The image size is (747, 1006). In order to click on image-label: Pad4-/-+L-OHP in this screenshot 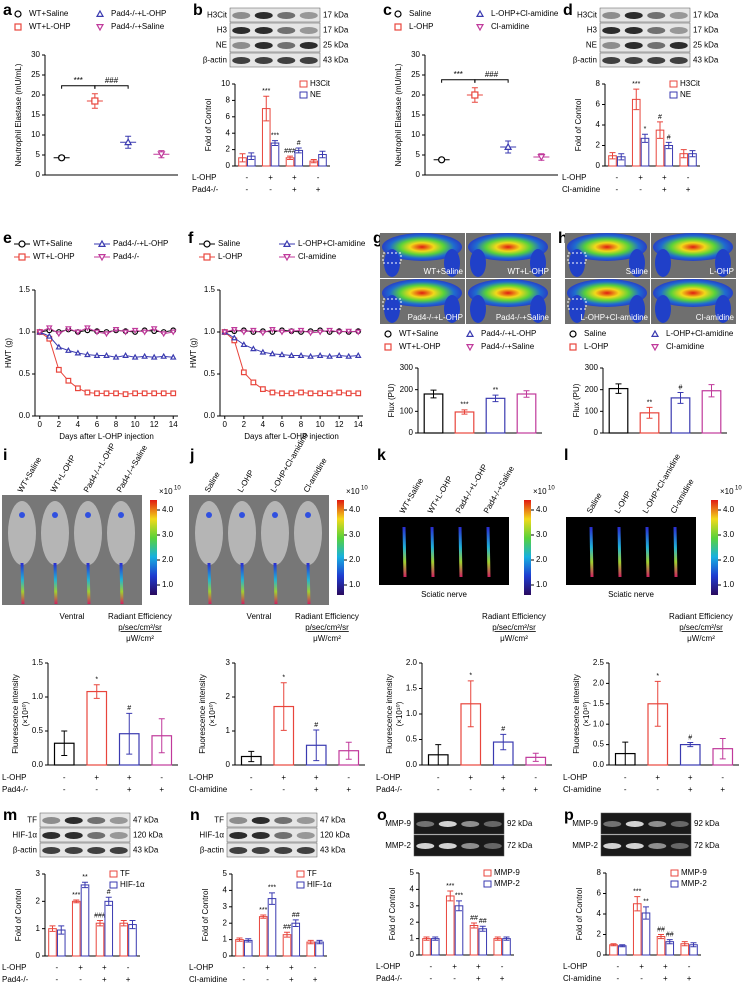, I will do `click(99, 468)`.